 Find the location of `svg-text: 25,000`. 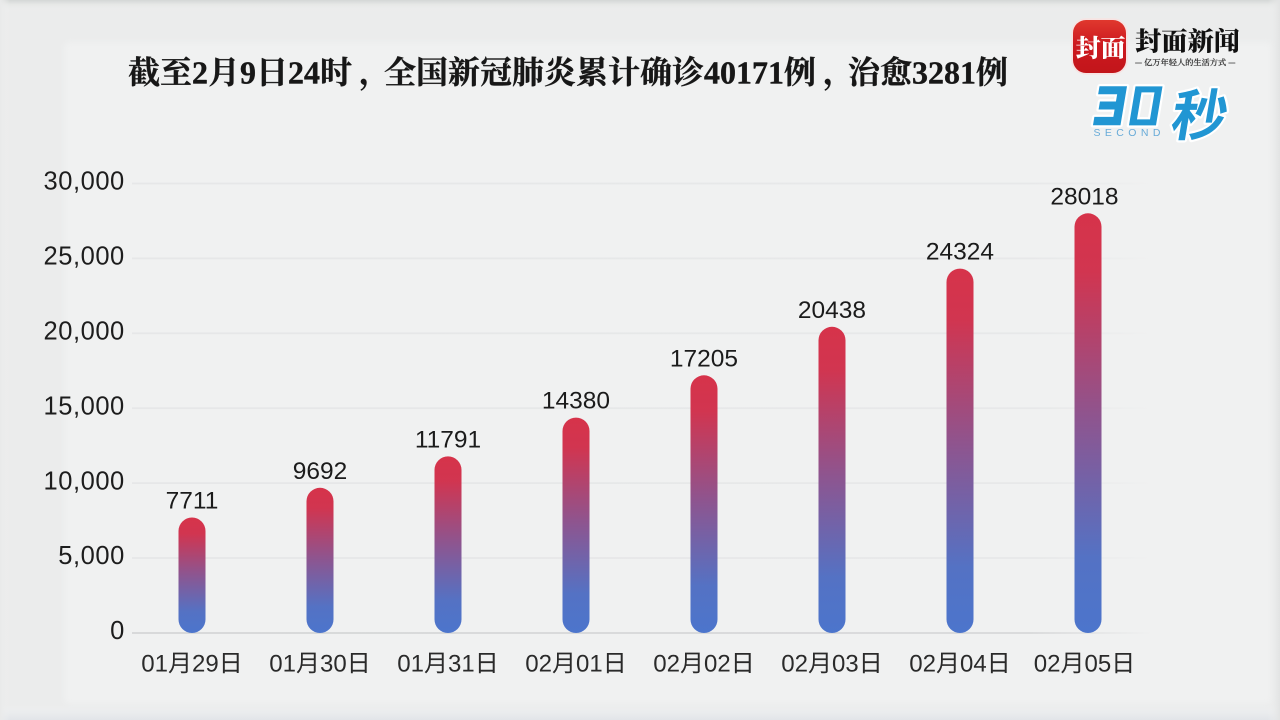

svg-text: 25,000 is located at coordinates (84, 257).